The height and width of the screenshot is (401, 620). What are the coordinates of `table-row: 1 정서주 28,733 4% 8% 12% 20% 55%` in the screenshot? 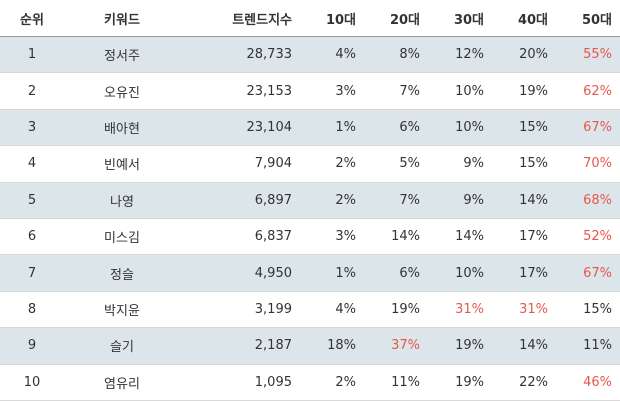 It's located at (310, 55).